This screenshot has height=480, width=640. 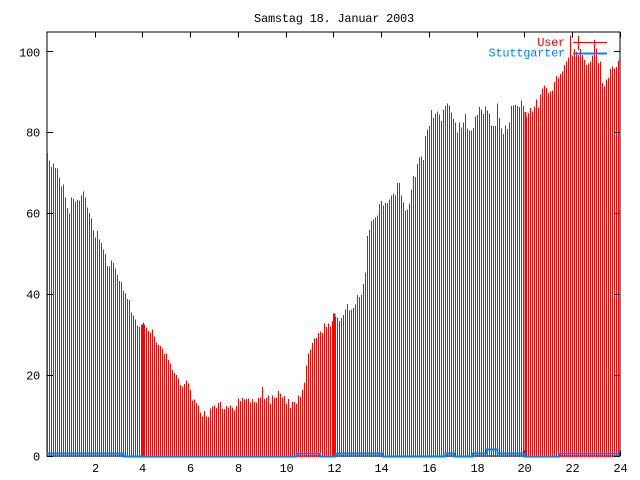 What do you see at coordinates (238, 469) in the screenshot?
I see `svg-text: 8` at bounding box center [238, 469].